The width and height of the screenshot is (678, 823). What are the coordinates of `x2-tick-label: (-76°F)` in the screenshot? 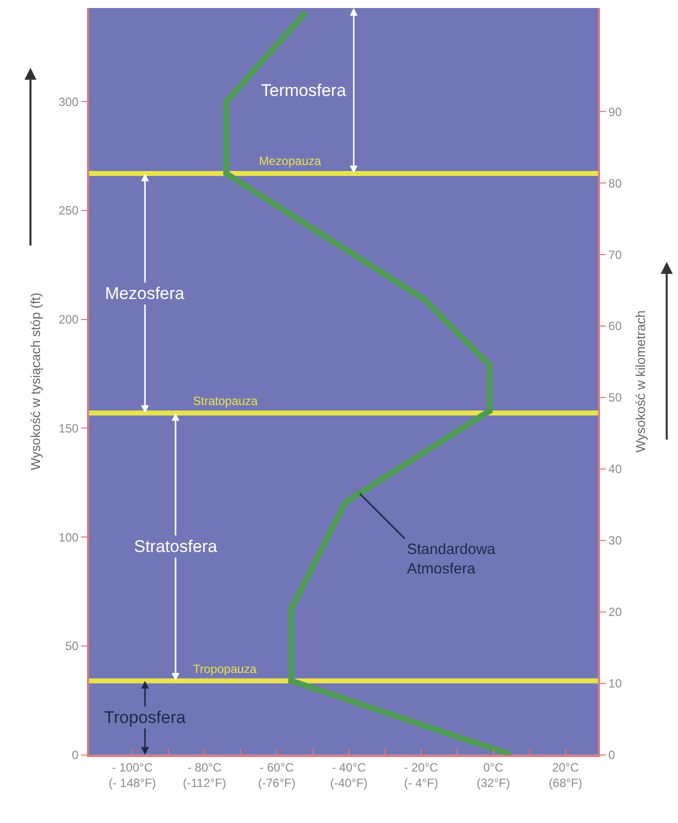 It's located at (277, 783).